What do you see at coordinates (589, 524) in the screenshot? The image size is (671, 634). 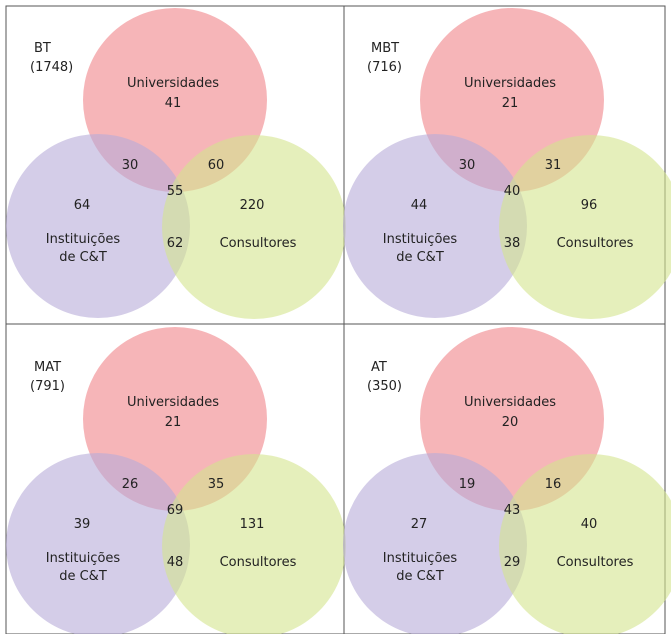 I see `count-consultores-only: 40` at bounding box center [589, 524].